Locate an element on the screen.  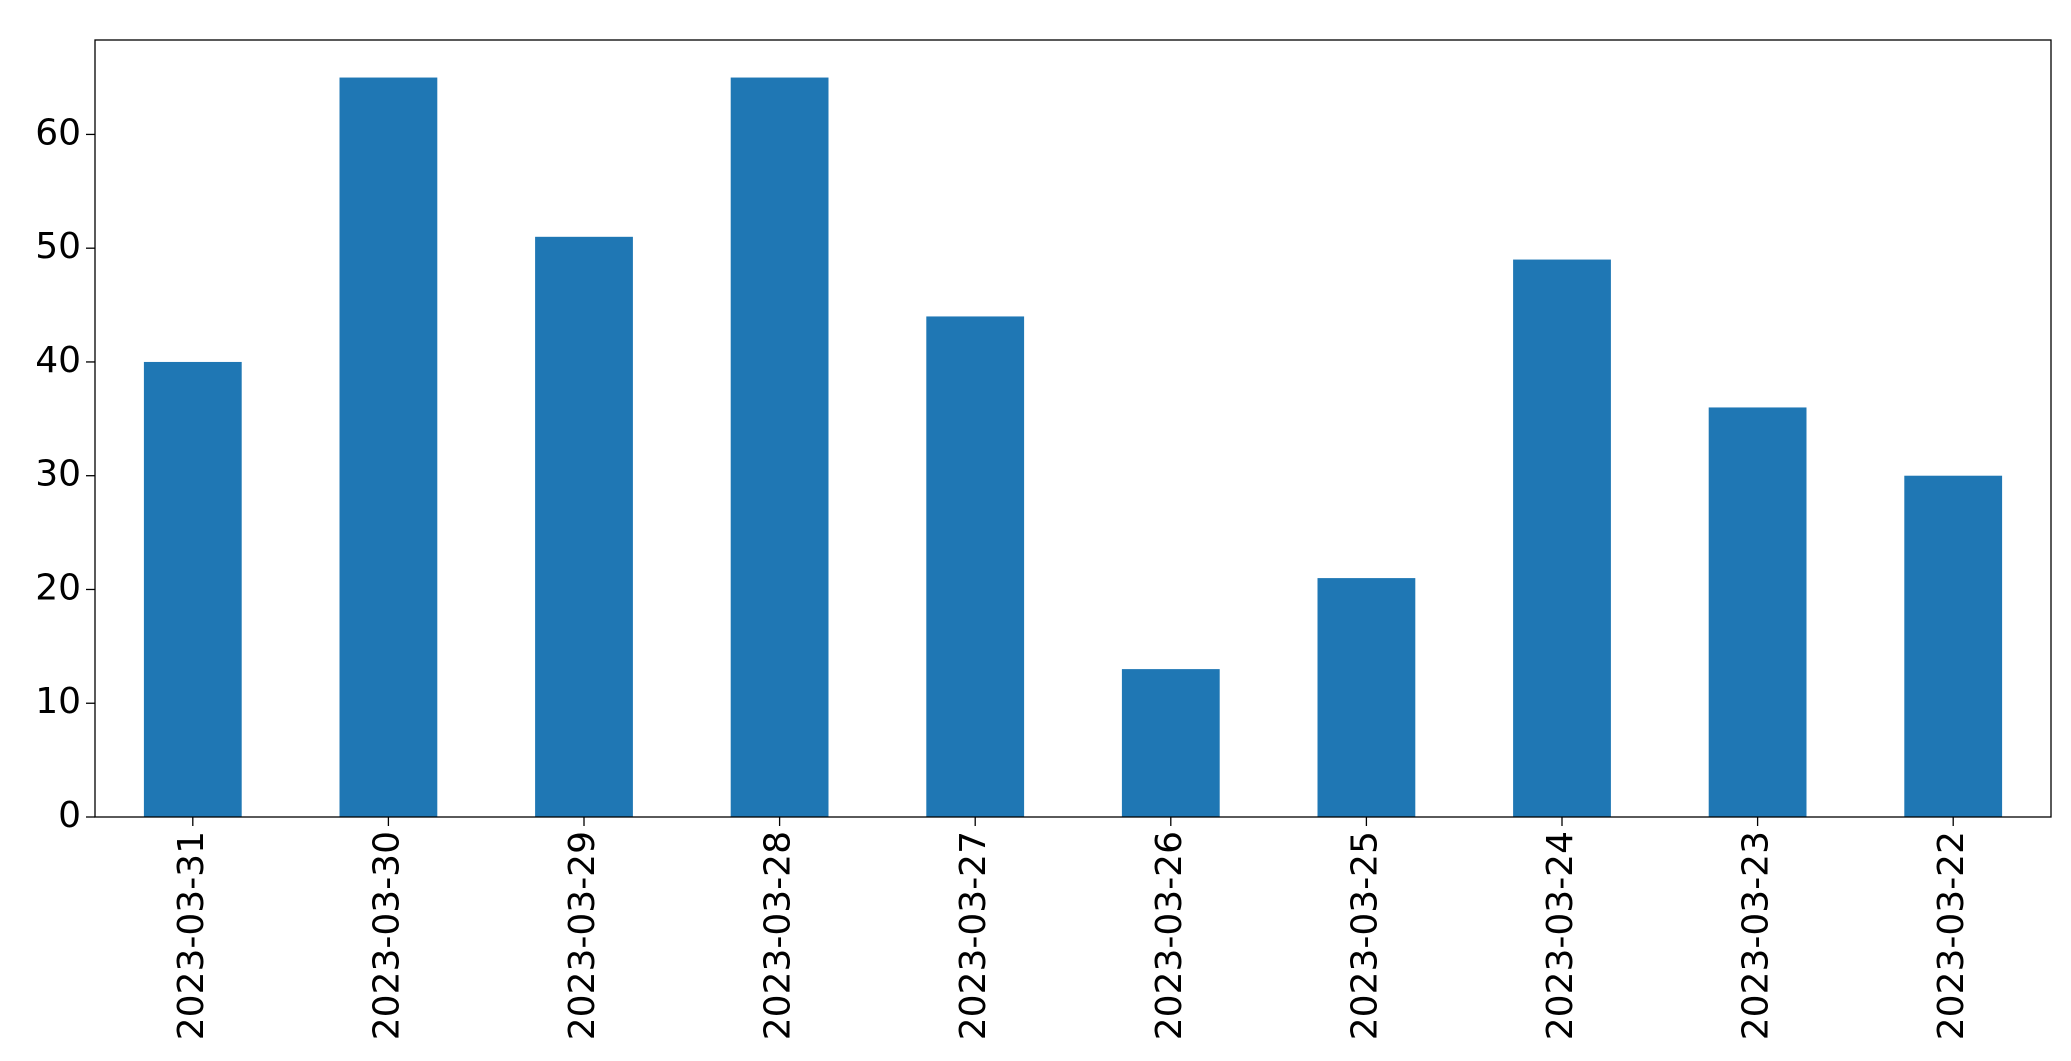
x-tick-label: 2023-03-27 is located at coordinates (973, 935).